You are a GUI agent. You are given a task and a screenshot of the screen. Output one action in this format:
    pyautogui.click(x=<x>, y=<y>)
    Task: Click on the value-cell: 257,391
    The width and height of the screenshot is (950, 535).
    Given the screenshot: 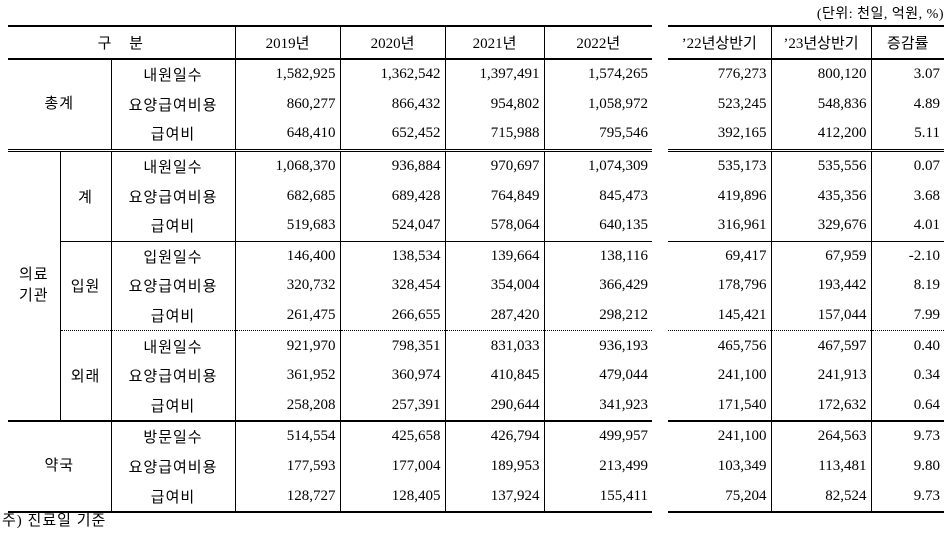 What is the action you would take?
    pyautogui.click(x=392, y=406)
    